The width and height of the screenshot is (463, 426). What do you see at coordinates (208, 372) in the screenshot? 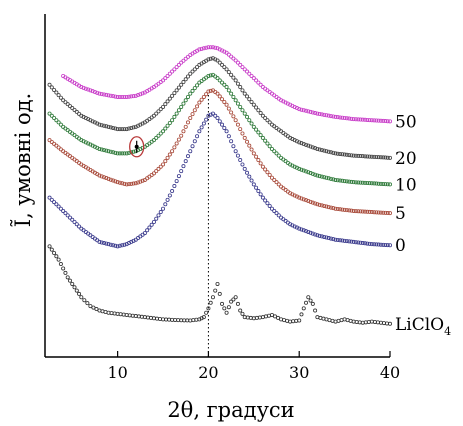
I see `x-tick-label: 20` at bounding box center [208, 372].